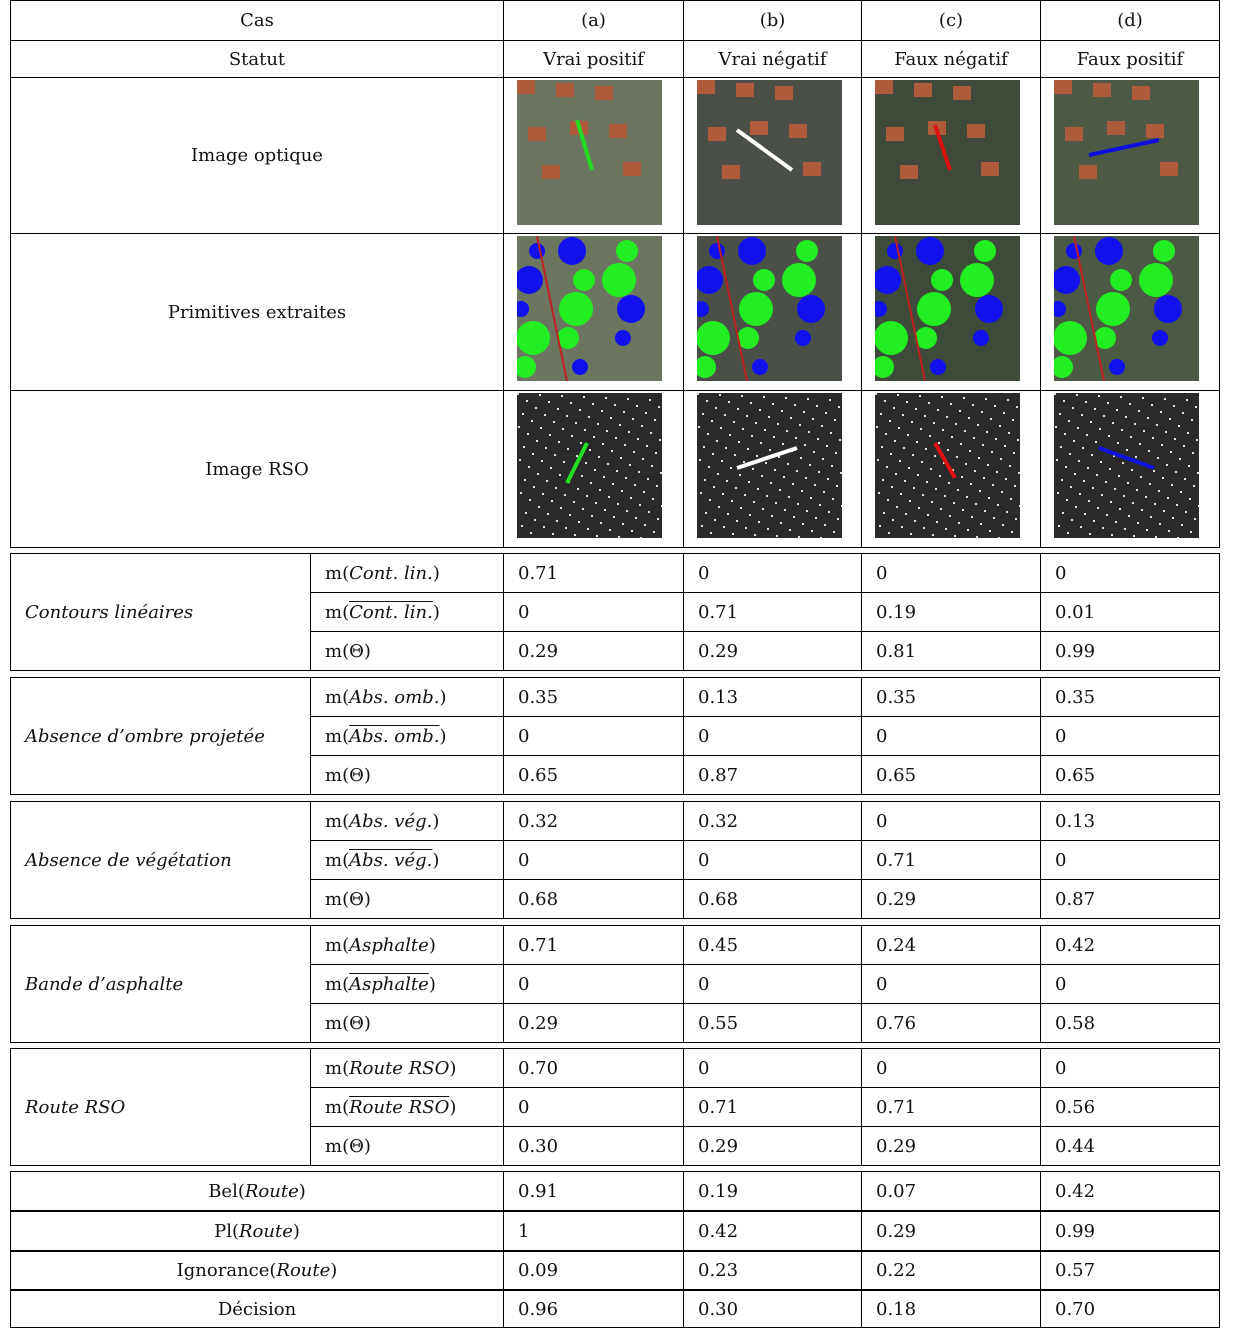 Image resolution: width=1233 pixels, height=1328 pixels. What do you see at coordinates (1130, 612) in the screenshot?
I see `value-cell: 0.01` at bounding box center [1130, 612].